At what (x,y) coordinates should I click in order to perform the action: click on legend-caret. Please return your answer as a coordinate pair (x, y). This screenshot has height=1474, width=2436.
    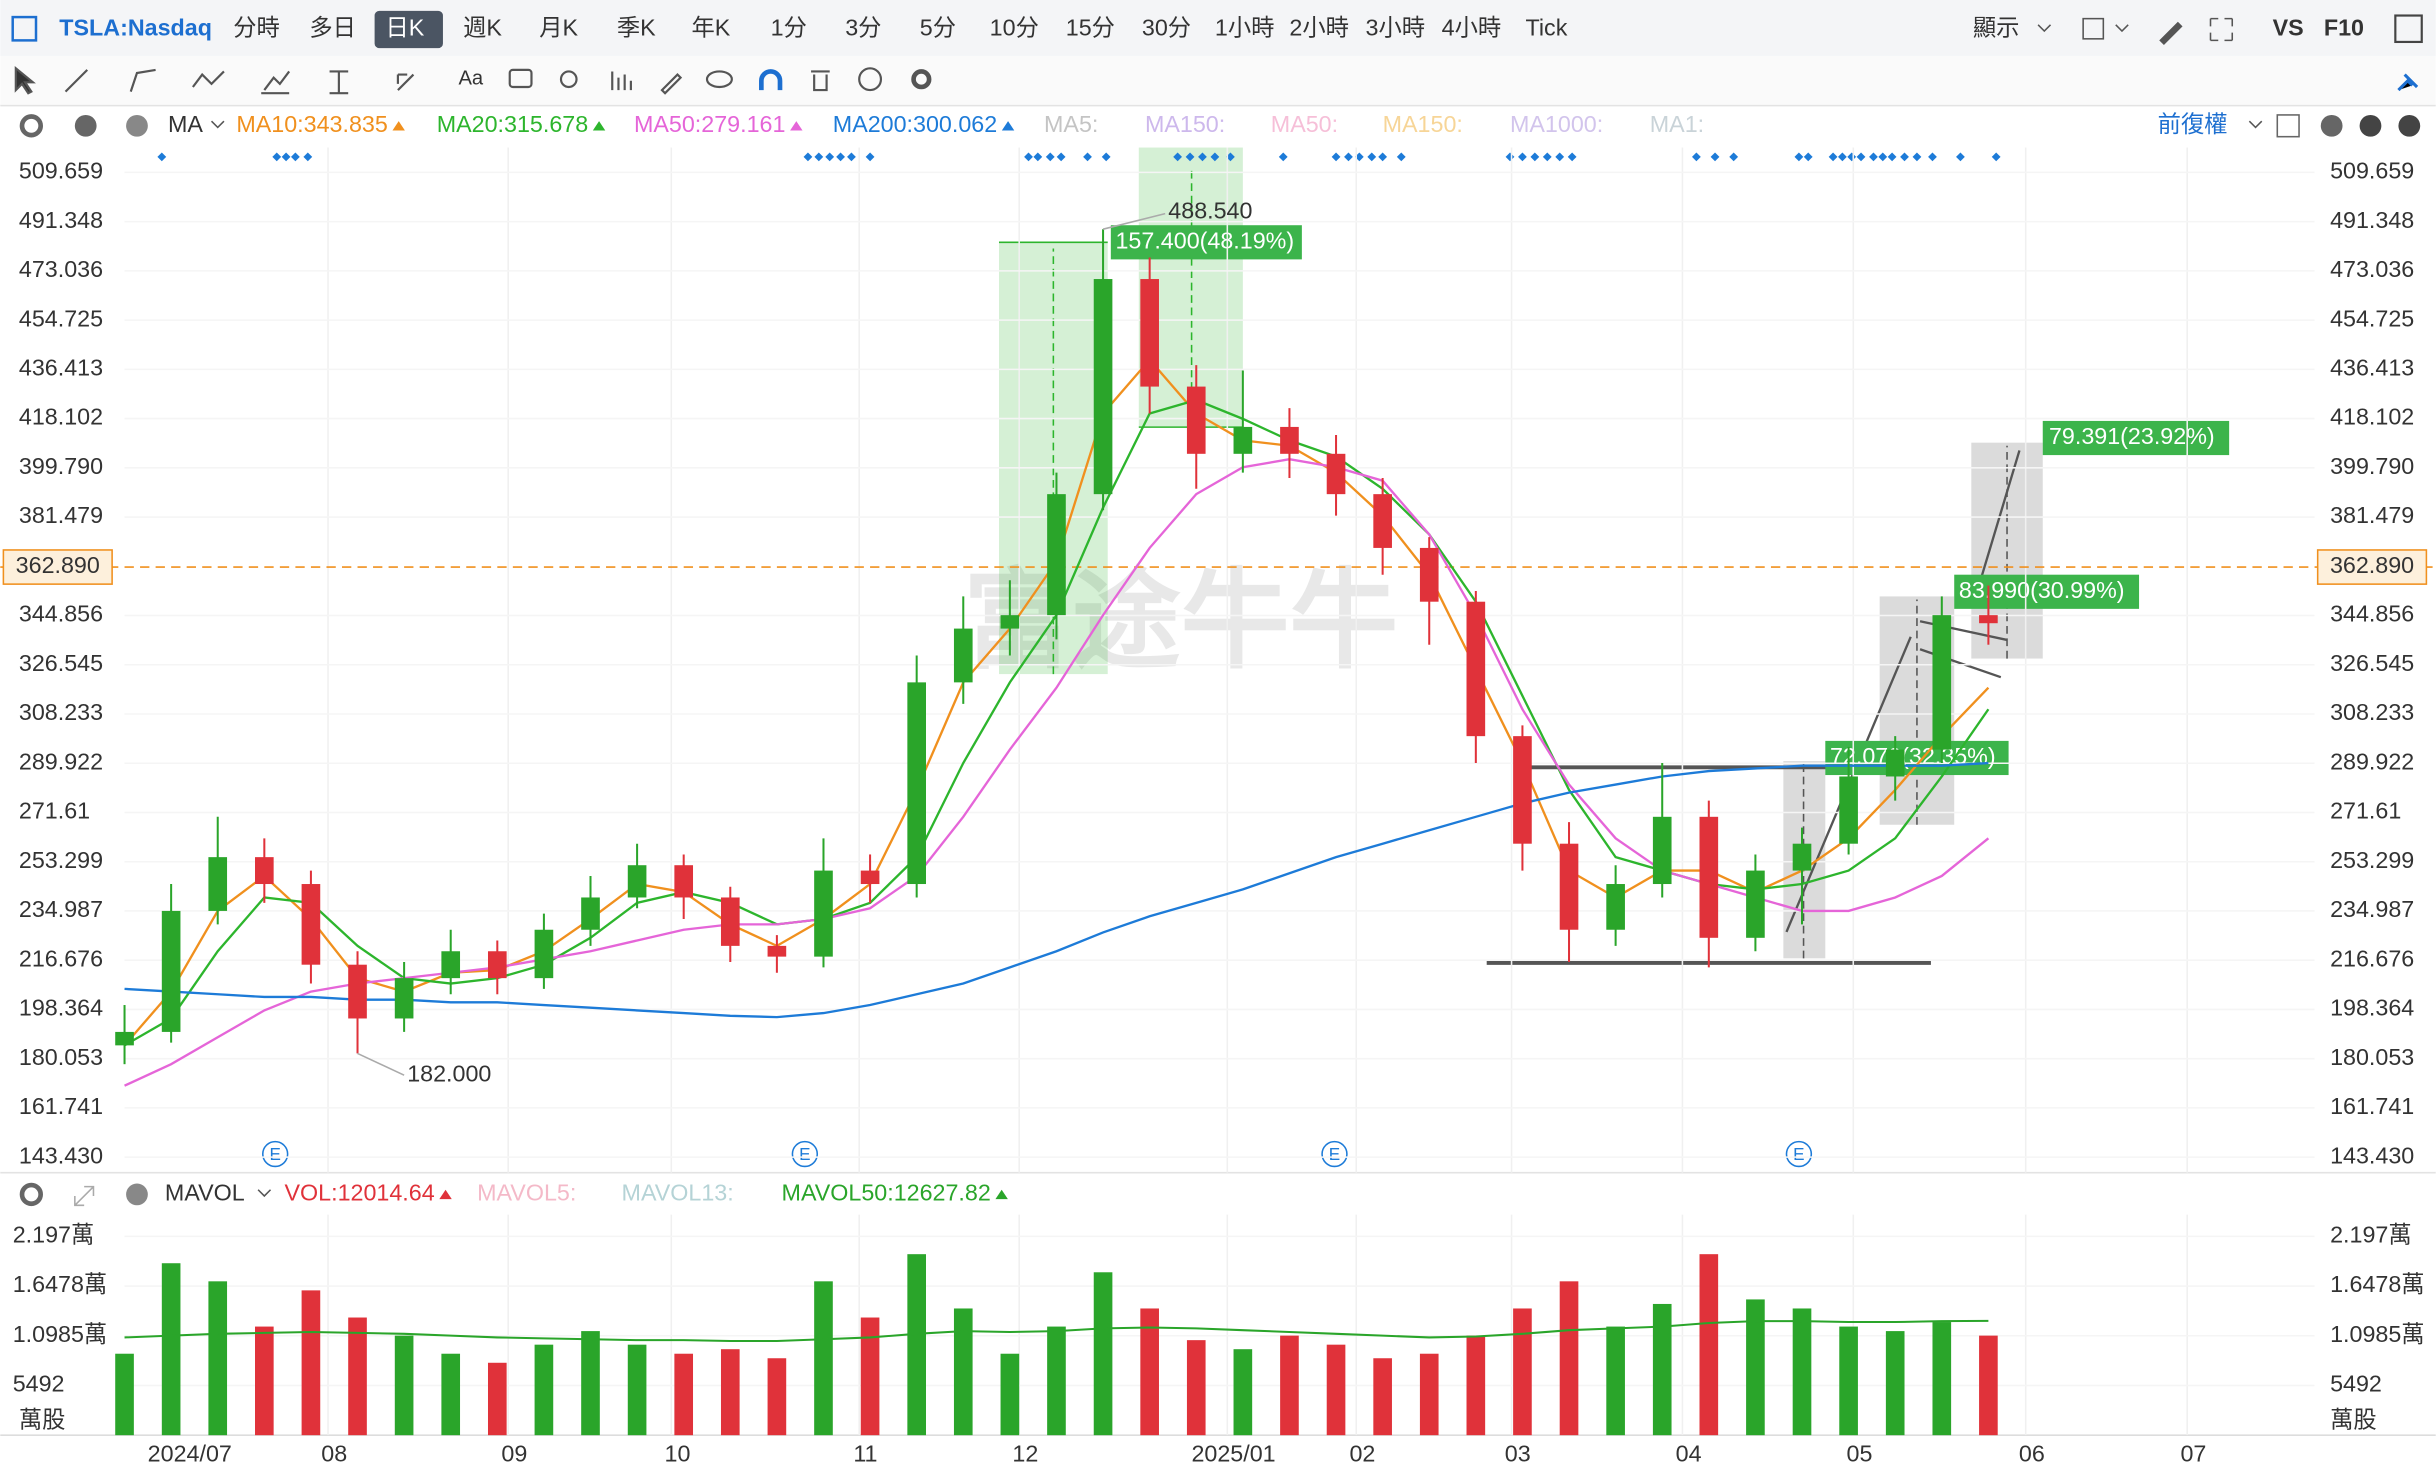
    Looking at the image, I should click on (445, 1194).